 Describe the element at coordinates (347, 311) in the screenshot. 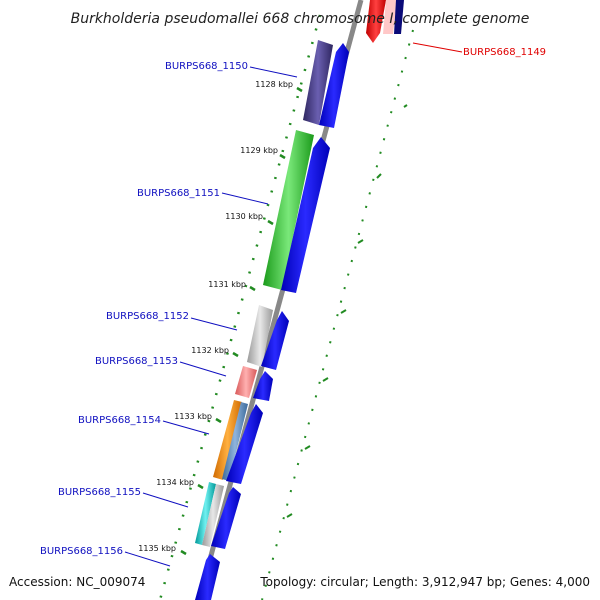

I see `outer-ring-major-ticks` at that location.